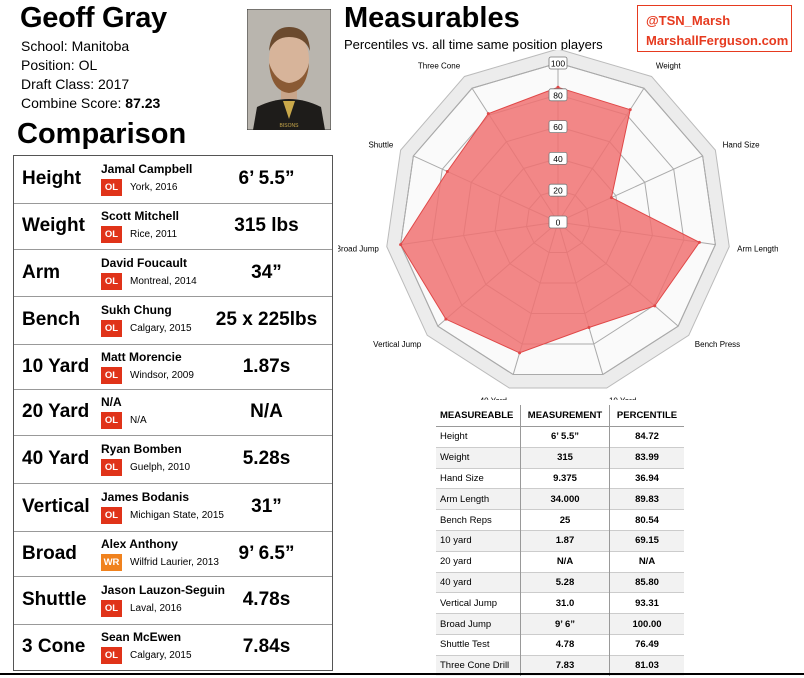 The image size is (804, 678). I want to click on comparison-metric: 40 Yard, so click(56, 458).